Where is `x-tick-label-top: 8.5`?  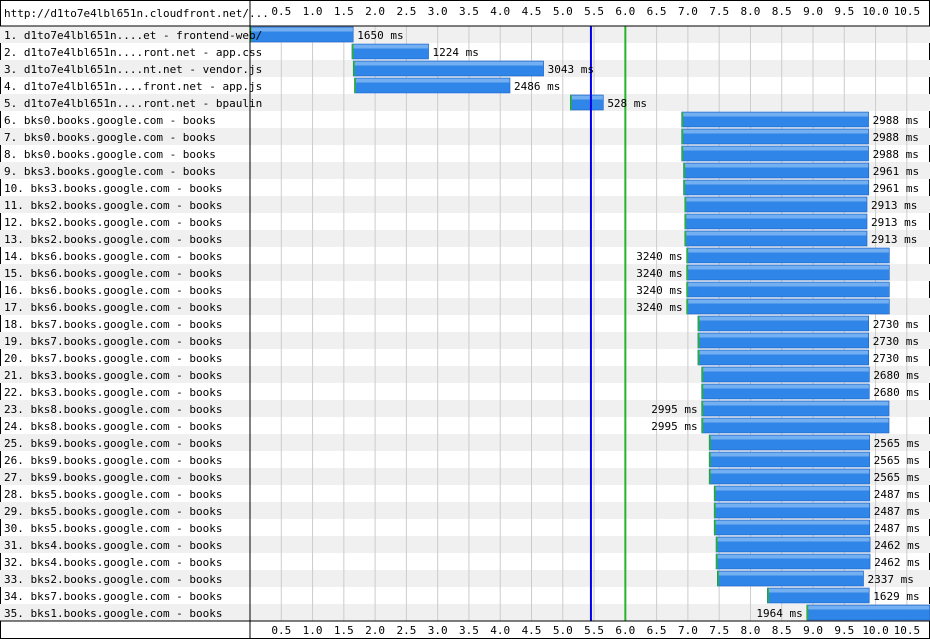 x-tick-label-top: 8.5 is located at coordinates (782, 11).